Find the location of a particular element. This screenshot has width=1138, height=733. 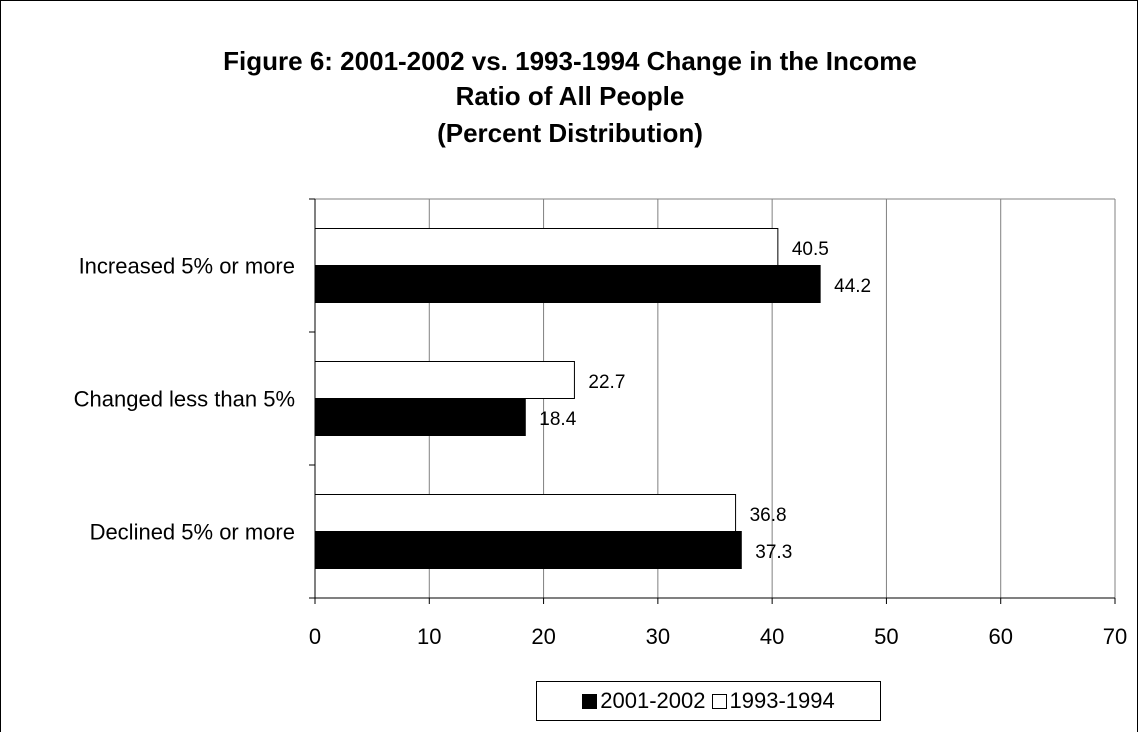

chart-title-line-2: Ratio of All People is located at coordinates (570, 96).